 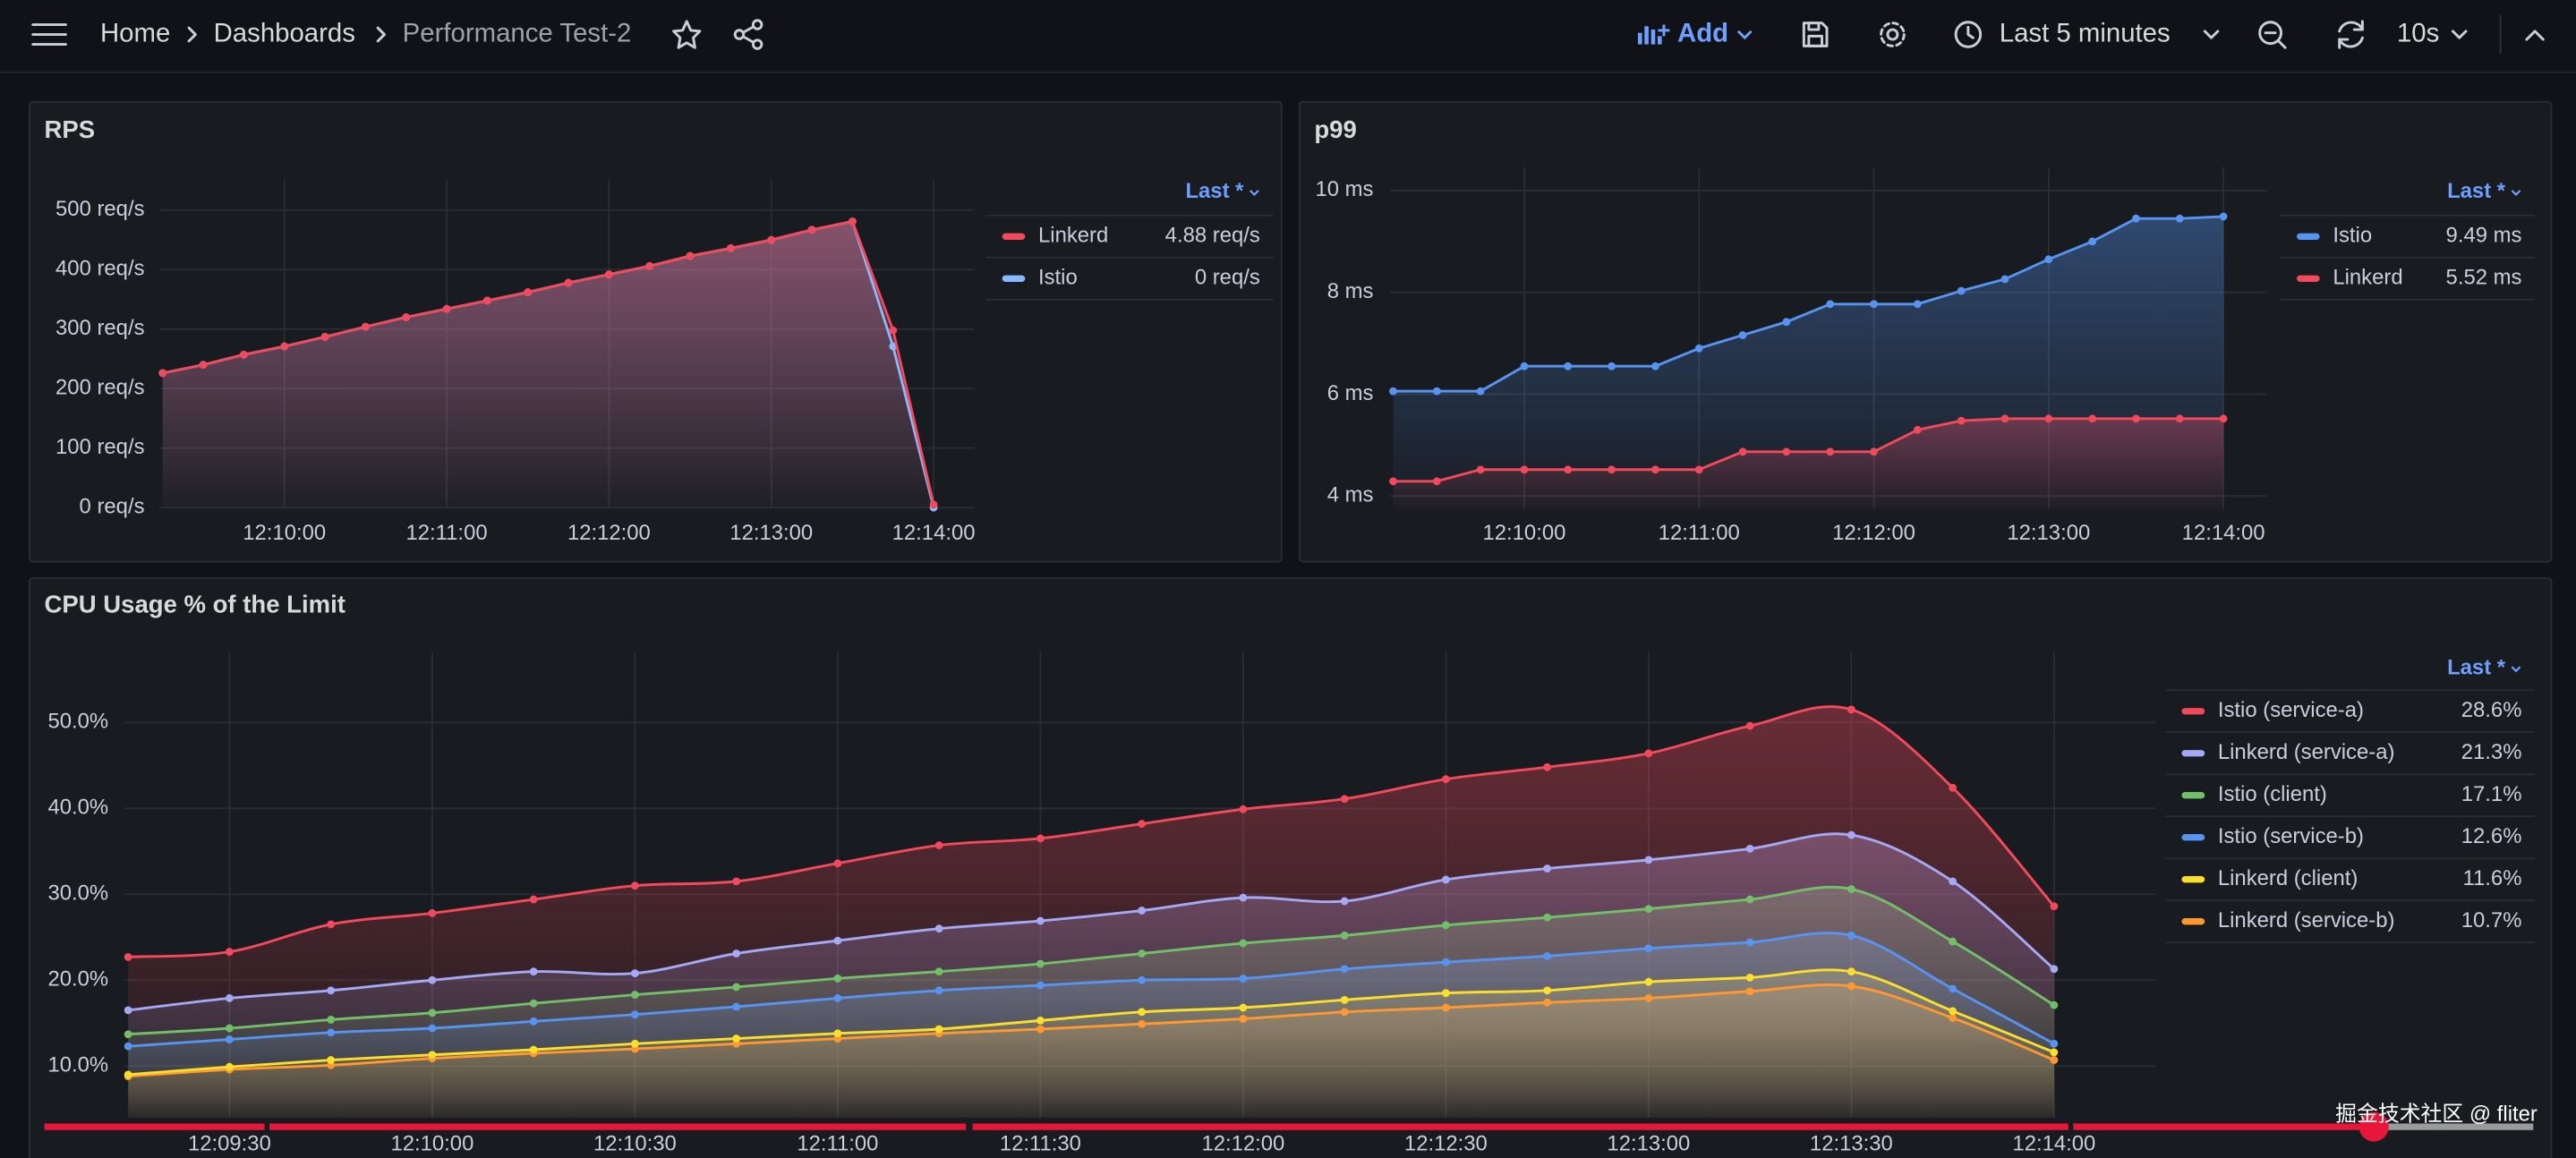 I want to click on share-button, so click(x=748, y=34).